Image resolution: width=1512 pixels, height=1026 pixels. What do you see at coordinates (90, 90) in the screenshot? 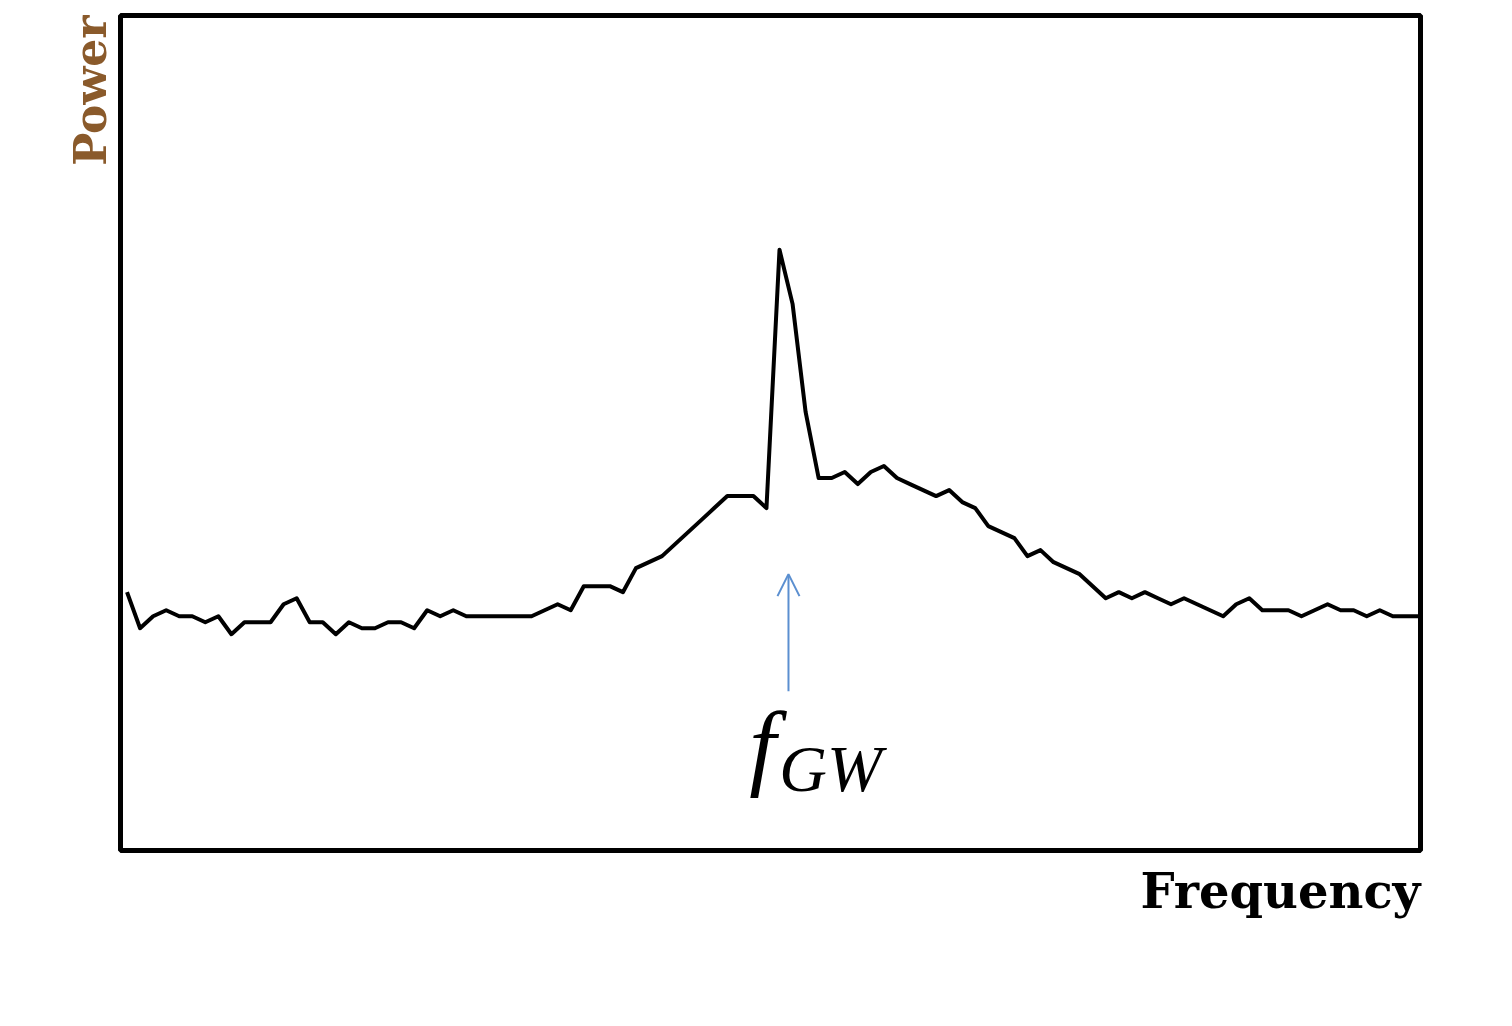
I see `y-axis-title: Power` at bounding box center [90, 90].